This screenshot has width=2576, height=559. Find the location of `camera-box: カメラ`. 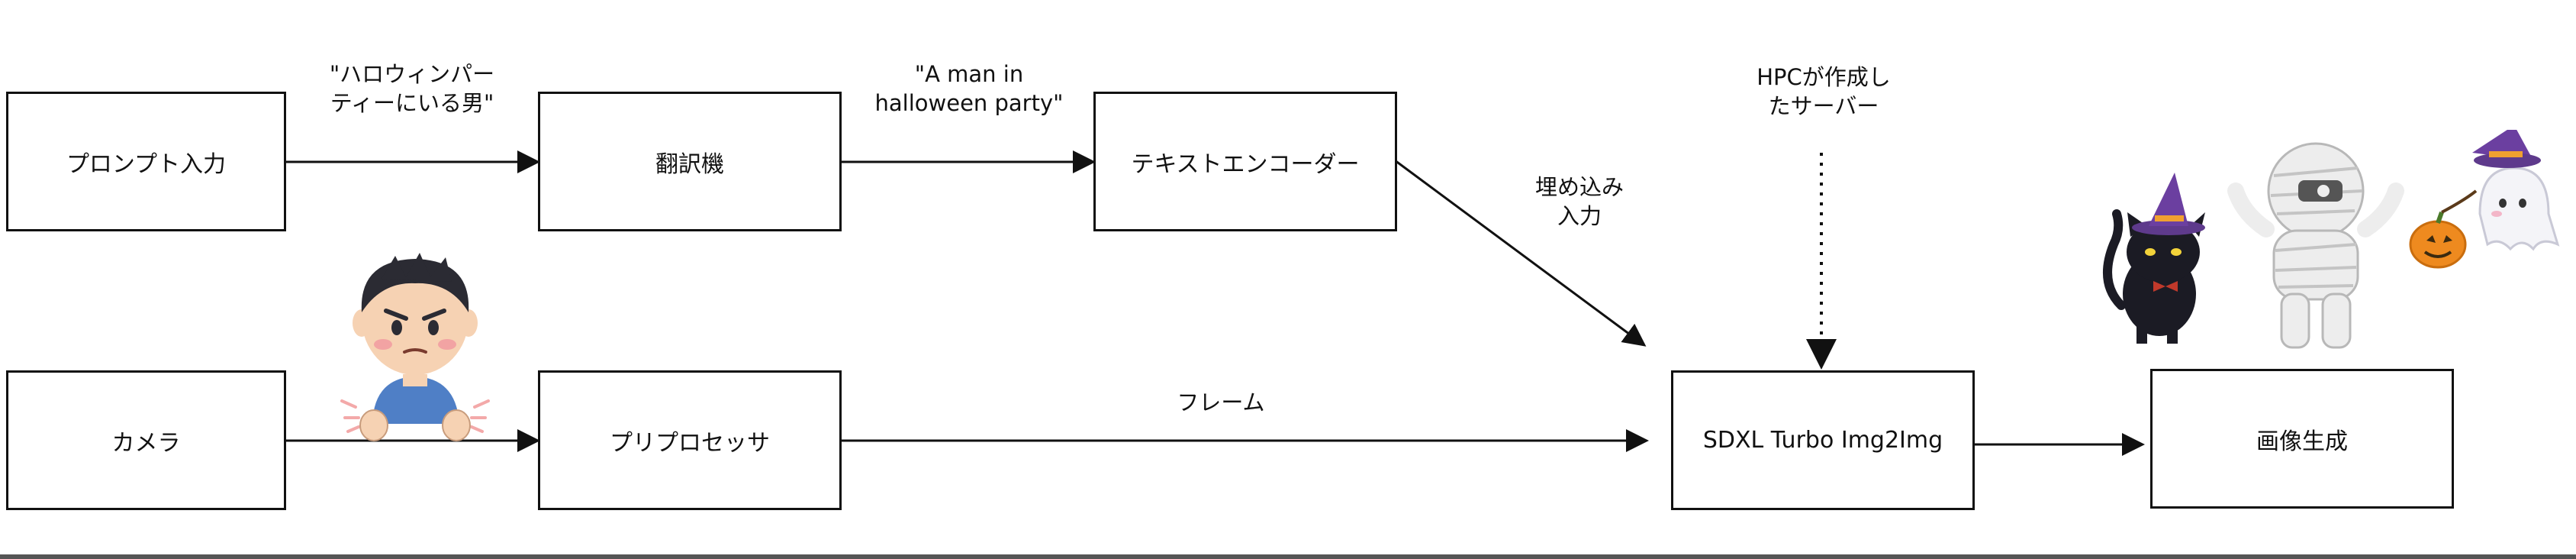

camera-box: カメラ is located at coordinates (146, 440).